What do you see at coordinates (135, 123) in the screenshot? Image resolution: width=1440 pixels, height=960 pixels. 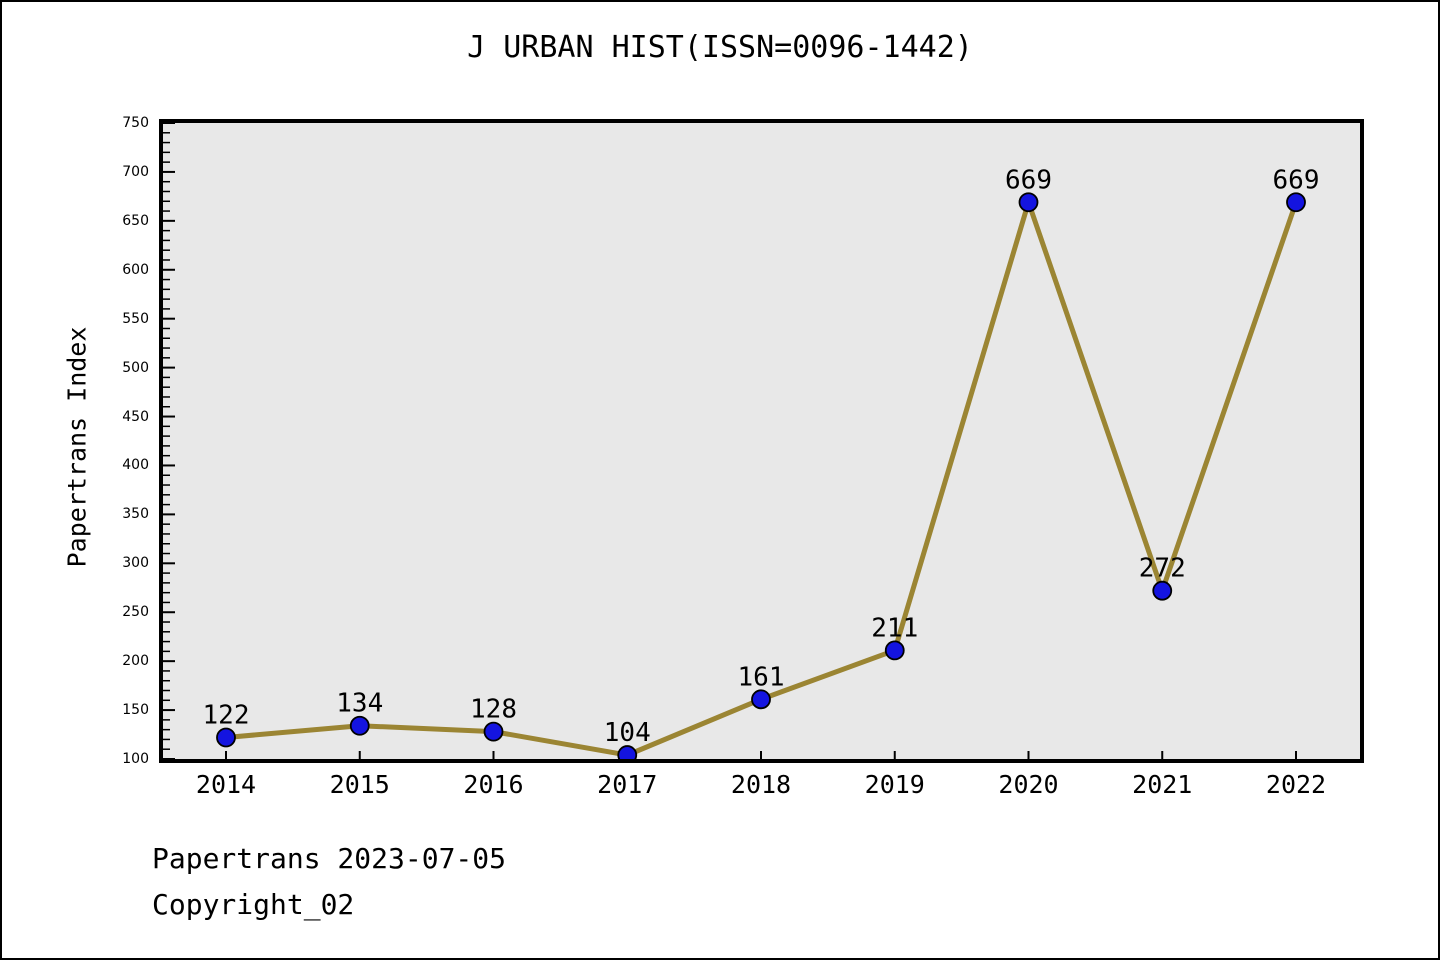 I see `y-tick-label: 750` at bounding box center [135, 123].